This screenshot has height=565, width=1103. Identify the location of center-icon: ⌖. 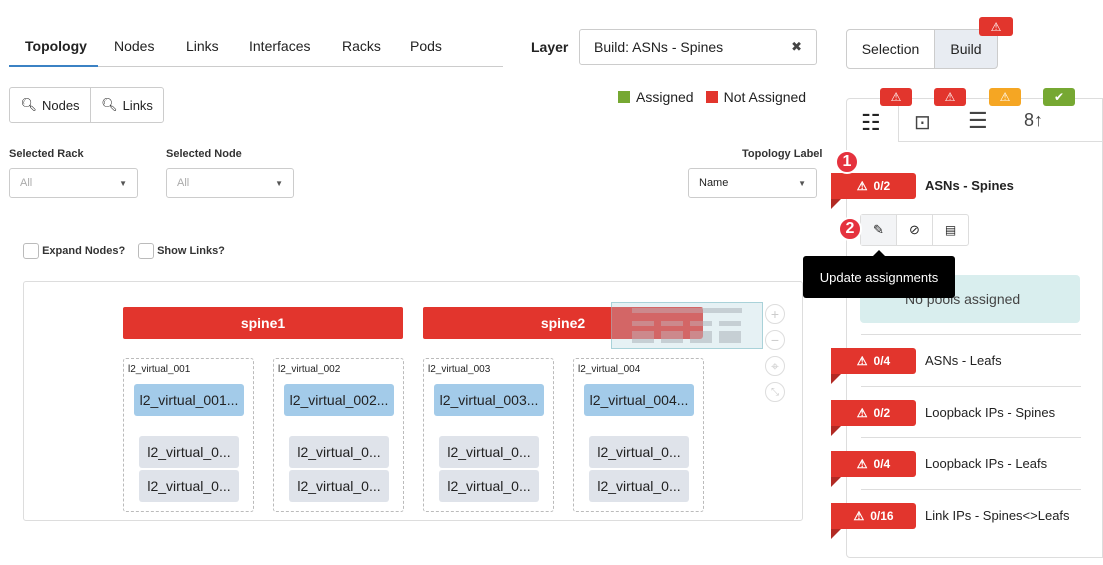
(775, 366).